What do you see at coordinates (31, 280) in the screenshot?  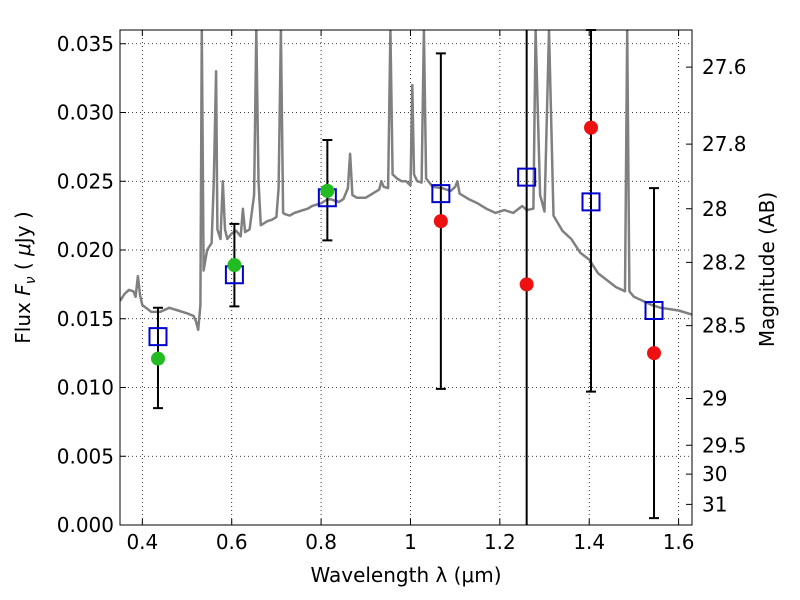 I see `y-axis-label-subscript: ν` at bounding box center [31, 280].